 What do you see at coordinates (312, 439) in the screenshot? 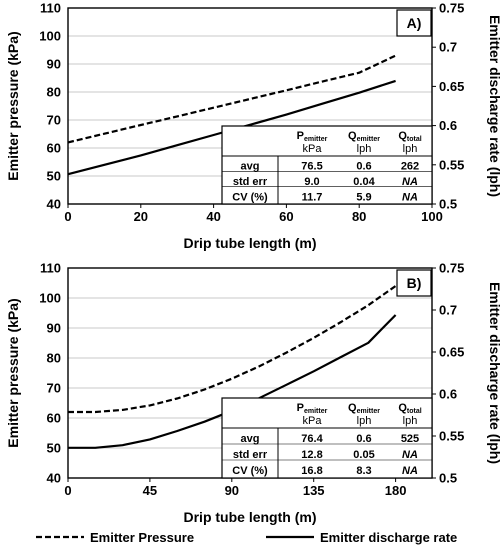
I see `stats-cell-value: 76.4` at bounding box center [312, 439].